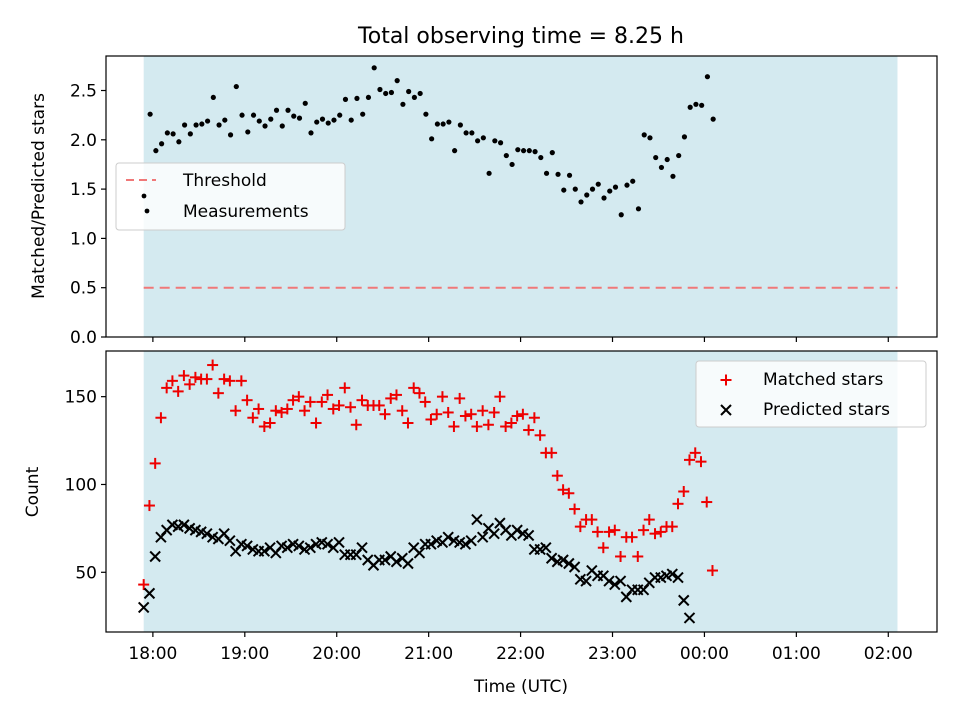  What do you see at coordinates (520, 36) in the screenshot?
I see `chart-title: Total observing time = 8.25 h` at bounding box center [520, 36].